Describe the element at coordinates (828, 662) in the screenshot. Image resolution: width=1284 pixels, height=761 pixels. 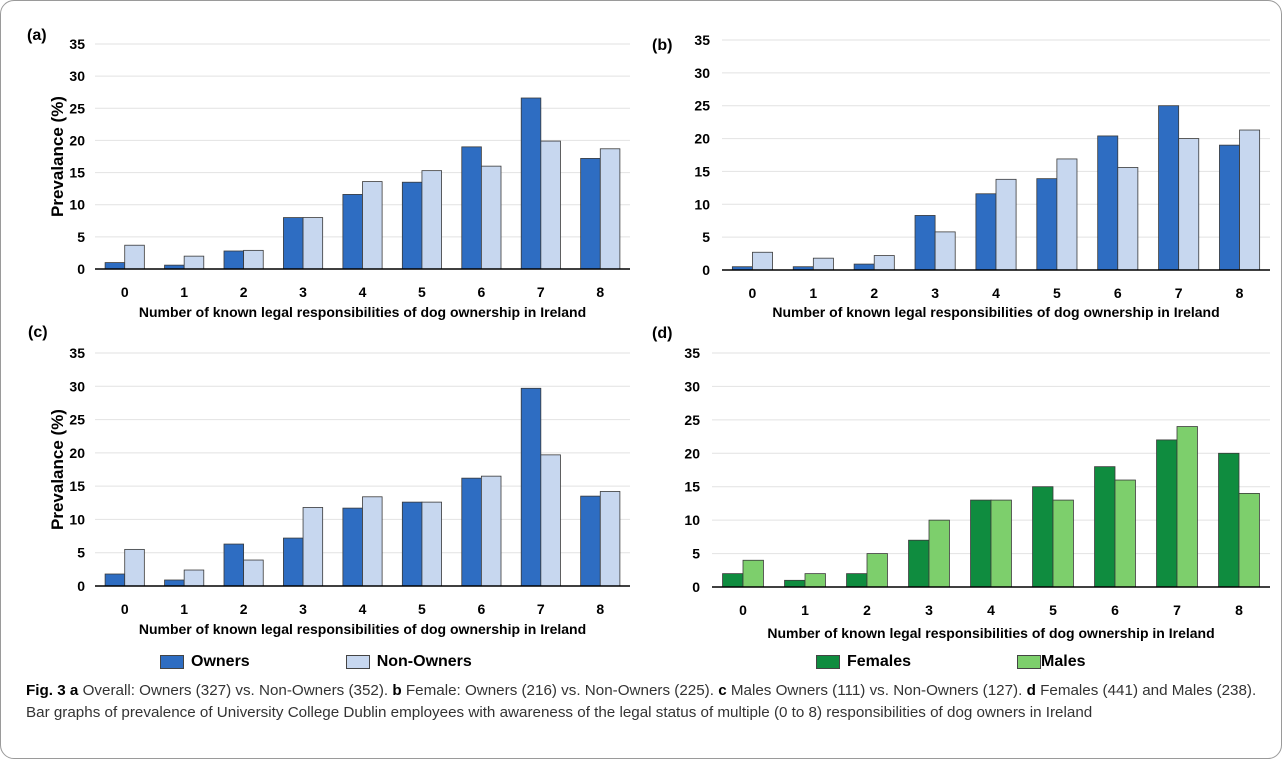
I see `legend-swatch-females` at that location.